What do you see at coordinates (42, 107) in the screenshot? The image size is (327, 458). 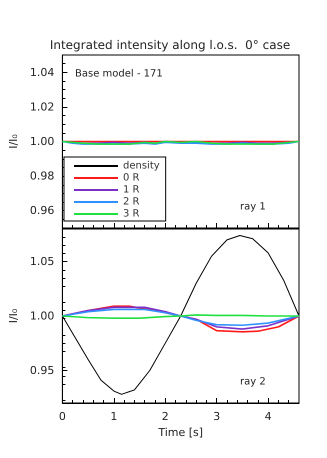 I see `y-tick-label: 1.02` at bounding box center [42, 107].